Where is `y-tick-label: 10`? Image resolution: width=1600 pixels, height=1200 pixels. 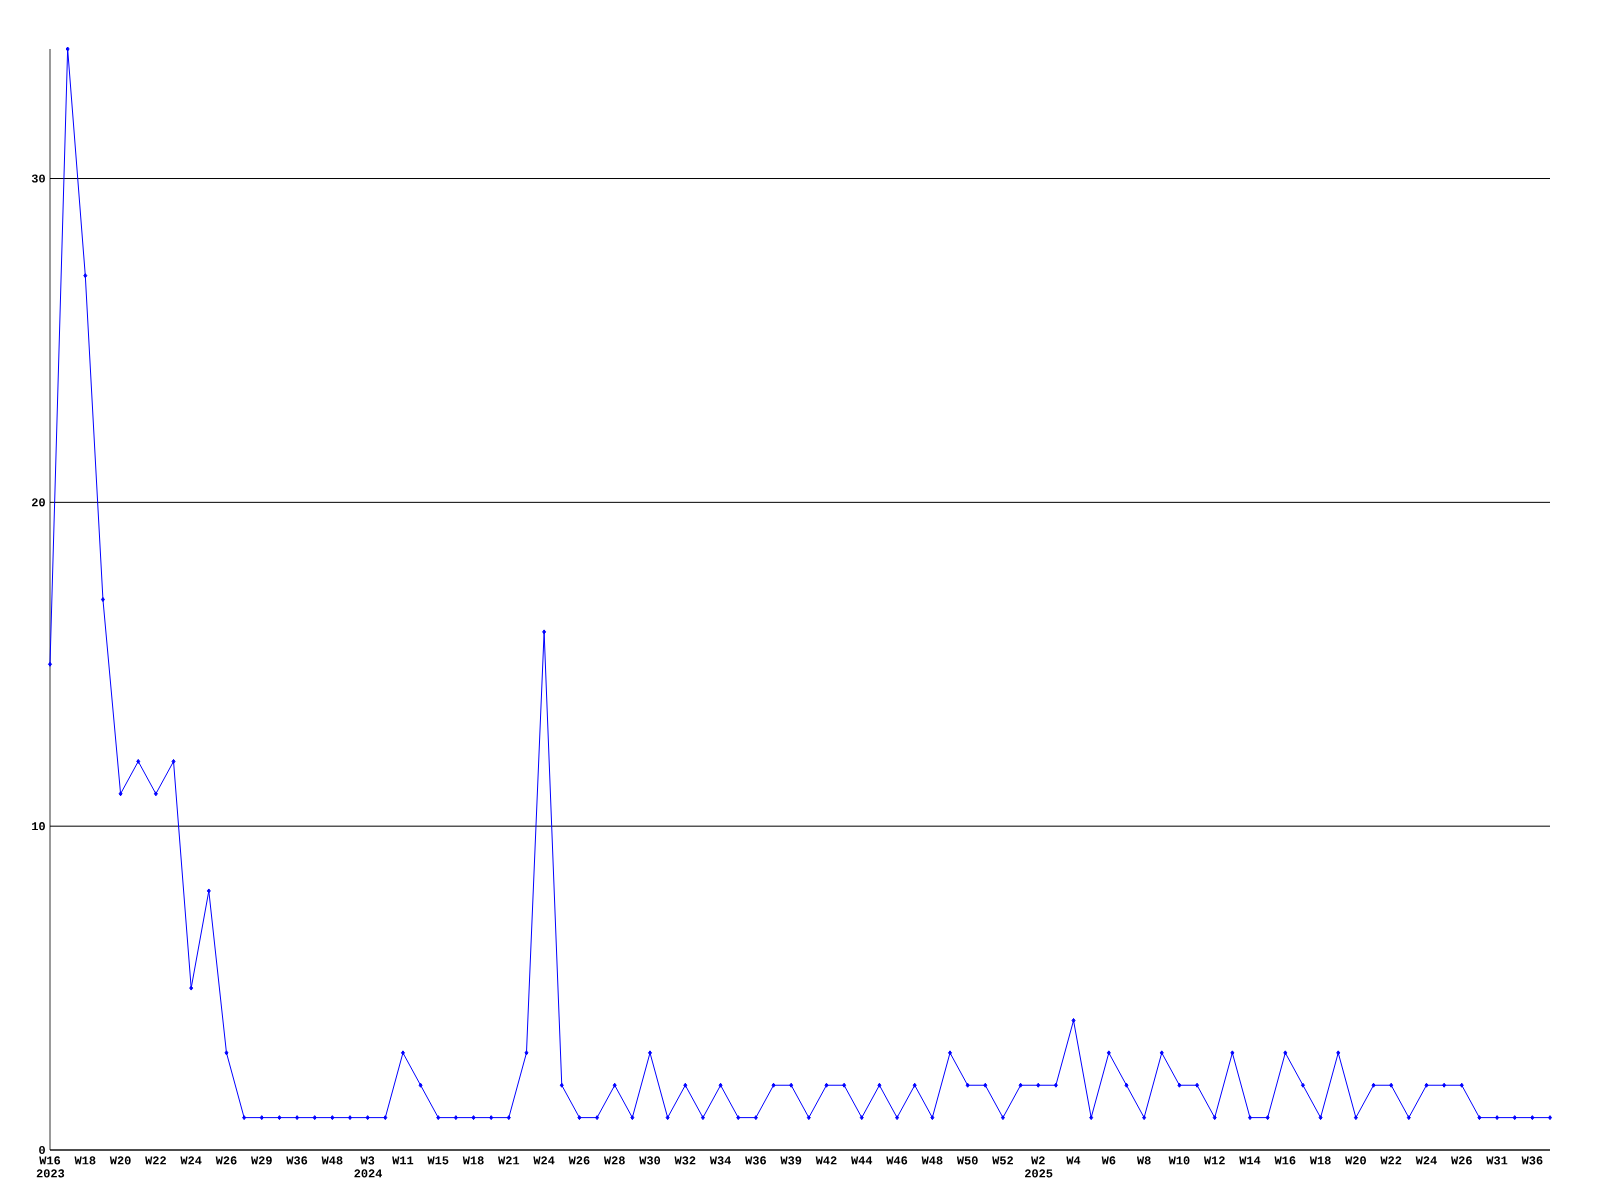 y-tick-label: 10 is located at coordinates (38, 826).